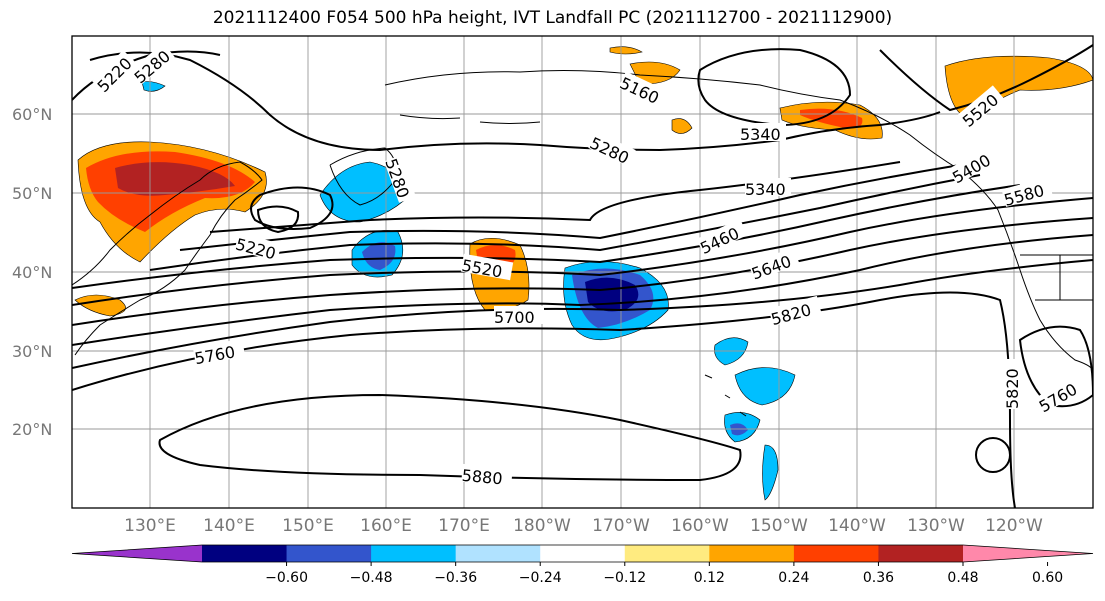 The height and width of the screenshot is (601, 1105). What do you see at coordinates (700, 526) in the screenshot?
I see `lon-label: 160°W` at bounding box center [700, 526].